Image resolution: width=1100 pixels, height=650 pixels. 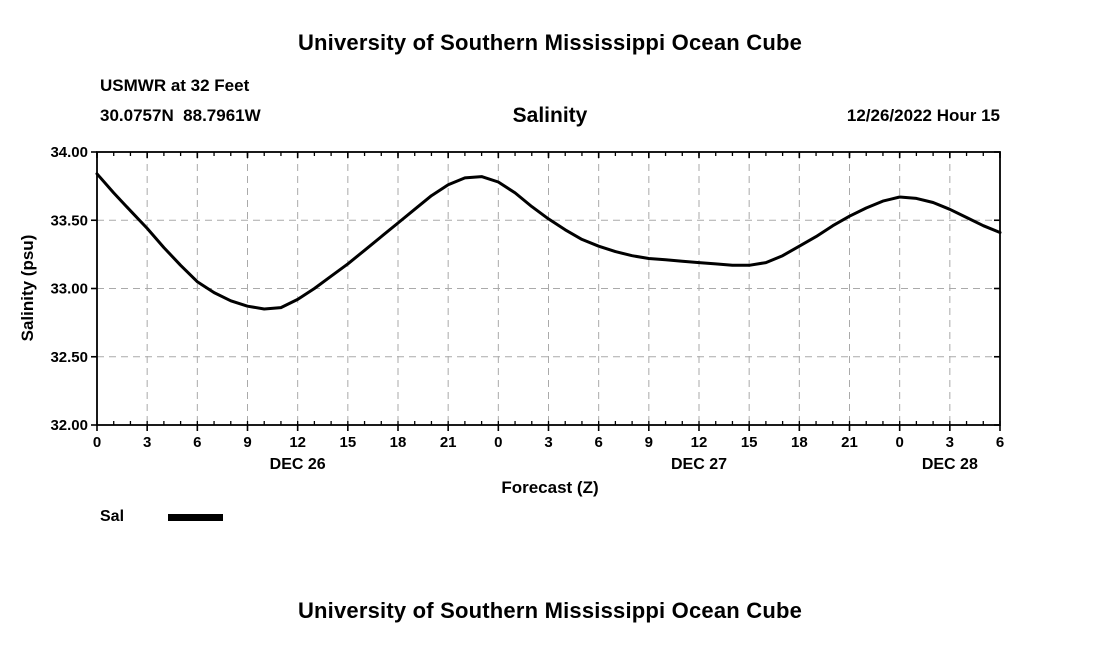 What do you see at coordinates (298, 464) in the screenshot?
I see `date-label: DEC 26` at bounding box center [298, 464].